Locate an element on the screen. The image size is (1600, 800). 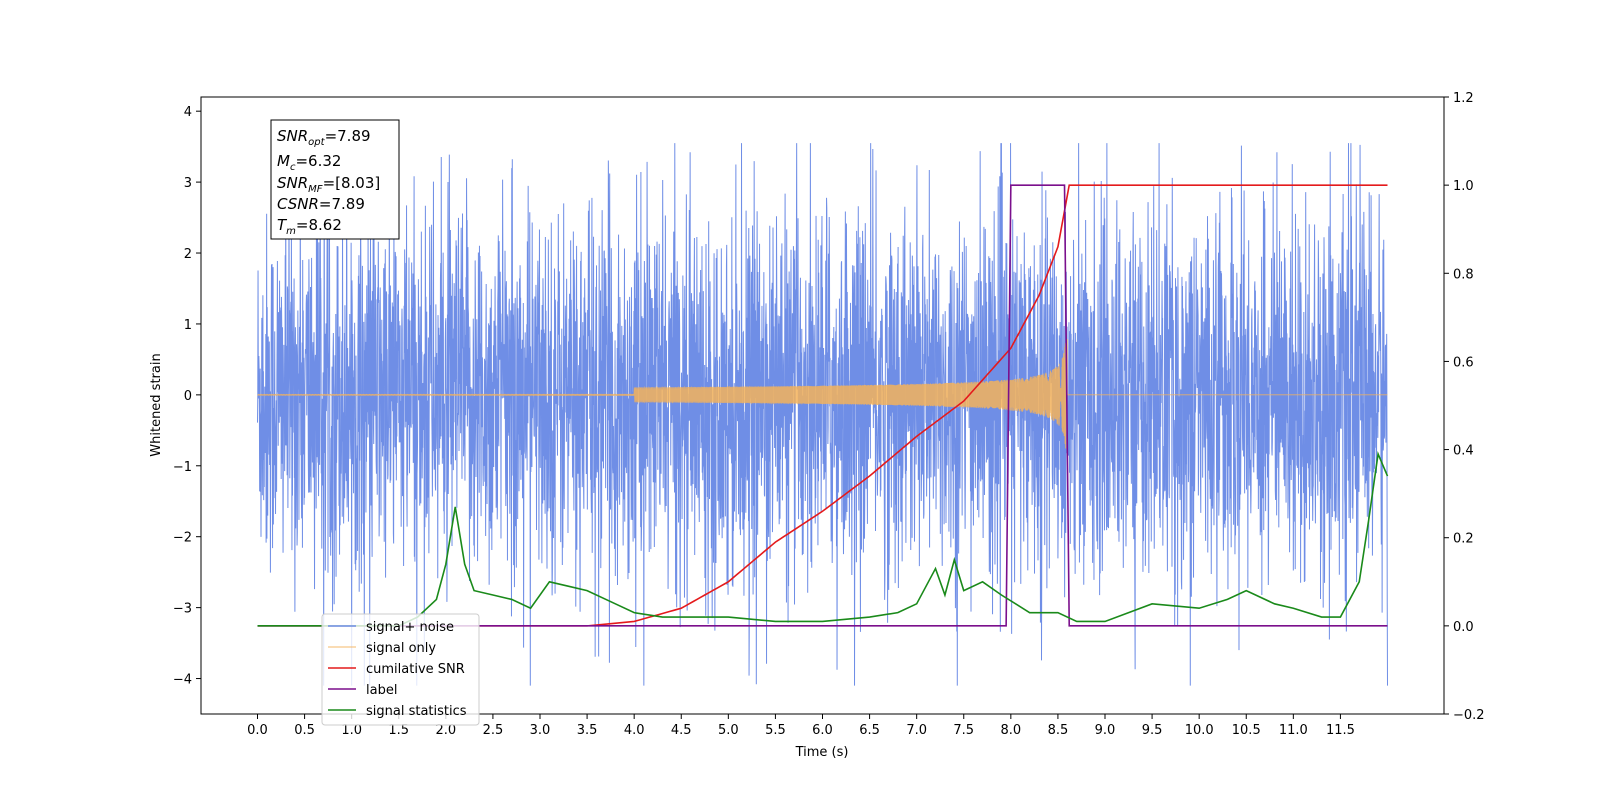
y-axis-ticks: 4 3 2 1 0 −1 −2 −3 −4 is located at coordinates (187, 396).